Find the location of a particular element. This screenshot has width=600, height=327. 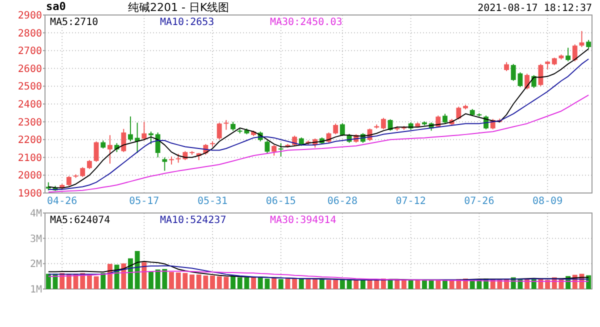

x-tick-label: 05-17 is located at coordinates (144, 201).